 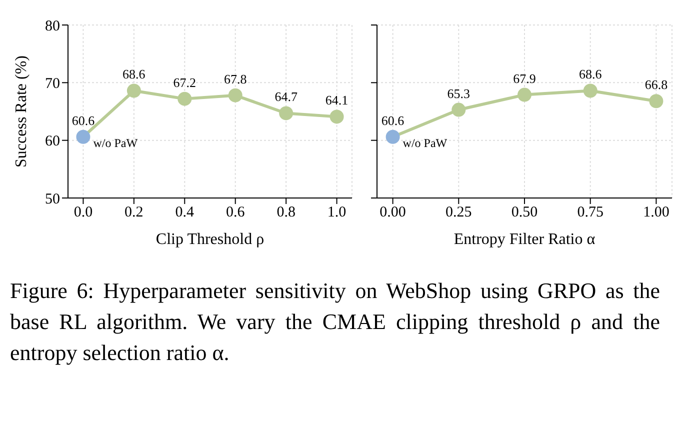 I want to click on y-tick-label: 50, so click(x=52, y=199).